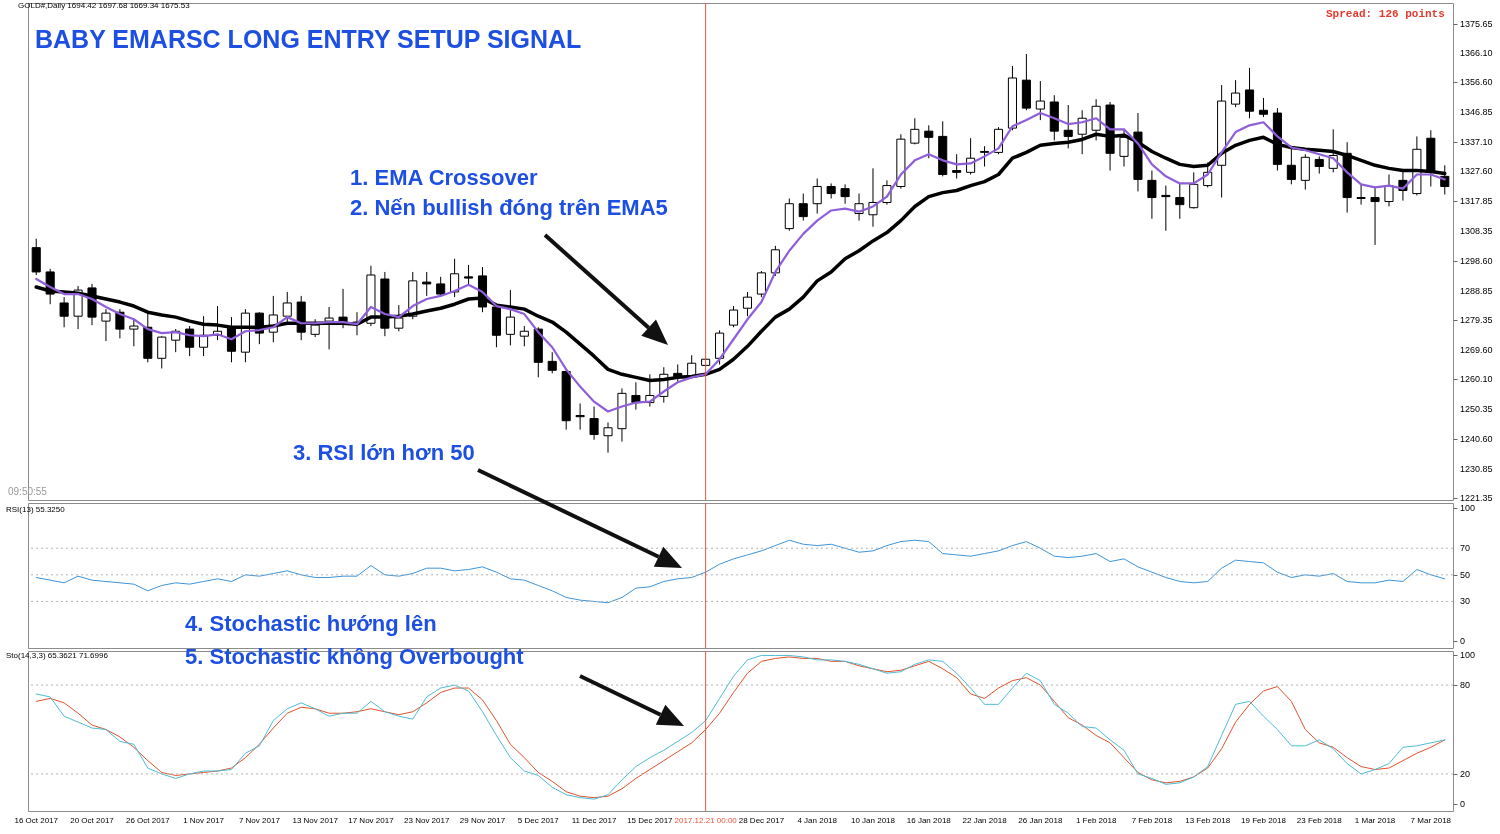  What do you see at coordinates (761, 820) in the screenshot?
I see `x-tick-label: 28 Dec 2017` at bounding box center [761, 820].